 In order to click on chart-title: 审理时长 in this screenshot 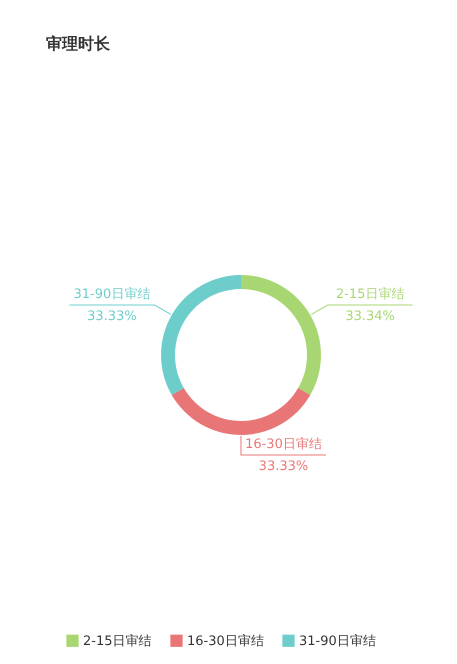, I will do `click(78, 43)`.